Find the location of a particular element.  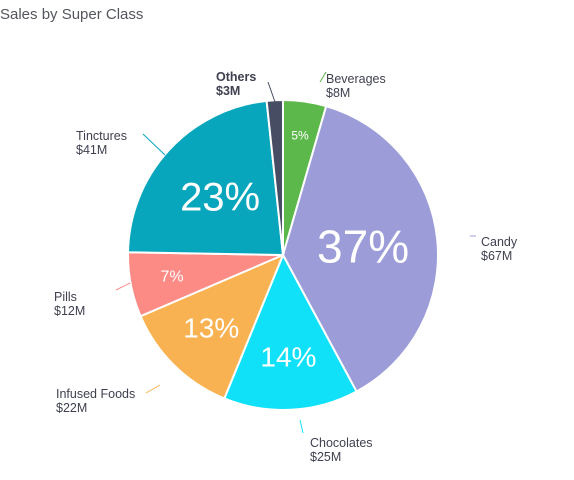

slice-value-tinctures: $41M is located at coordinates (91, 150).